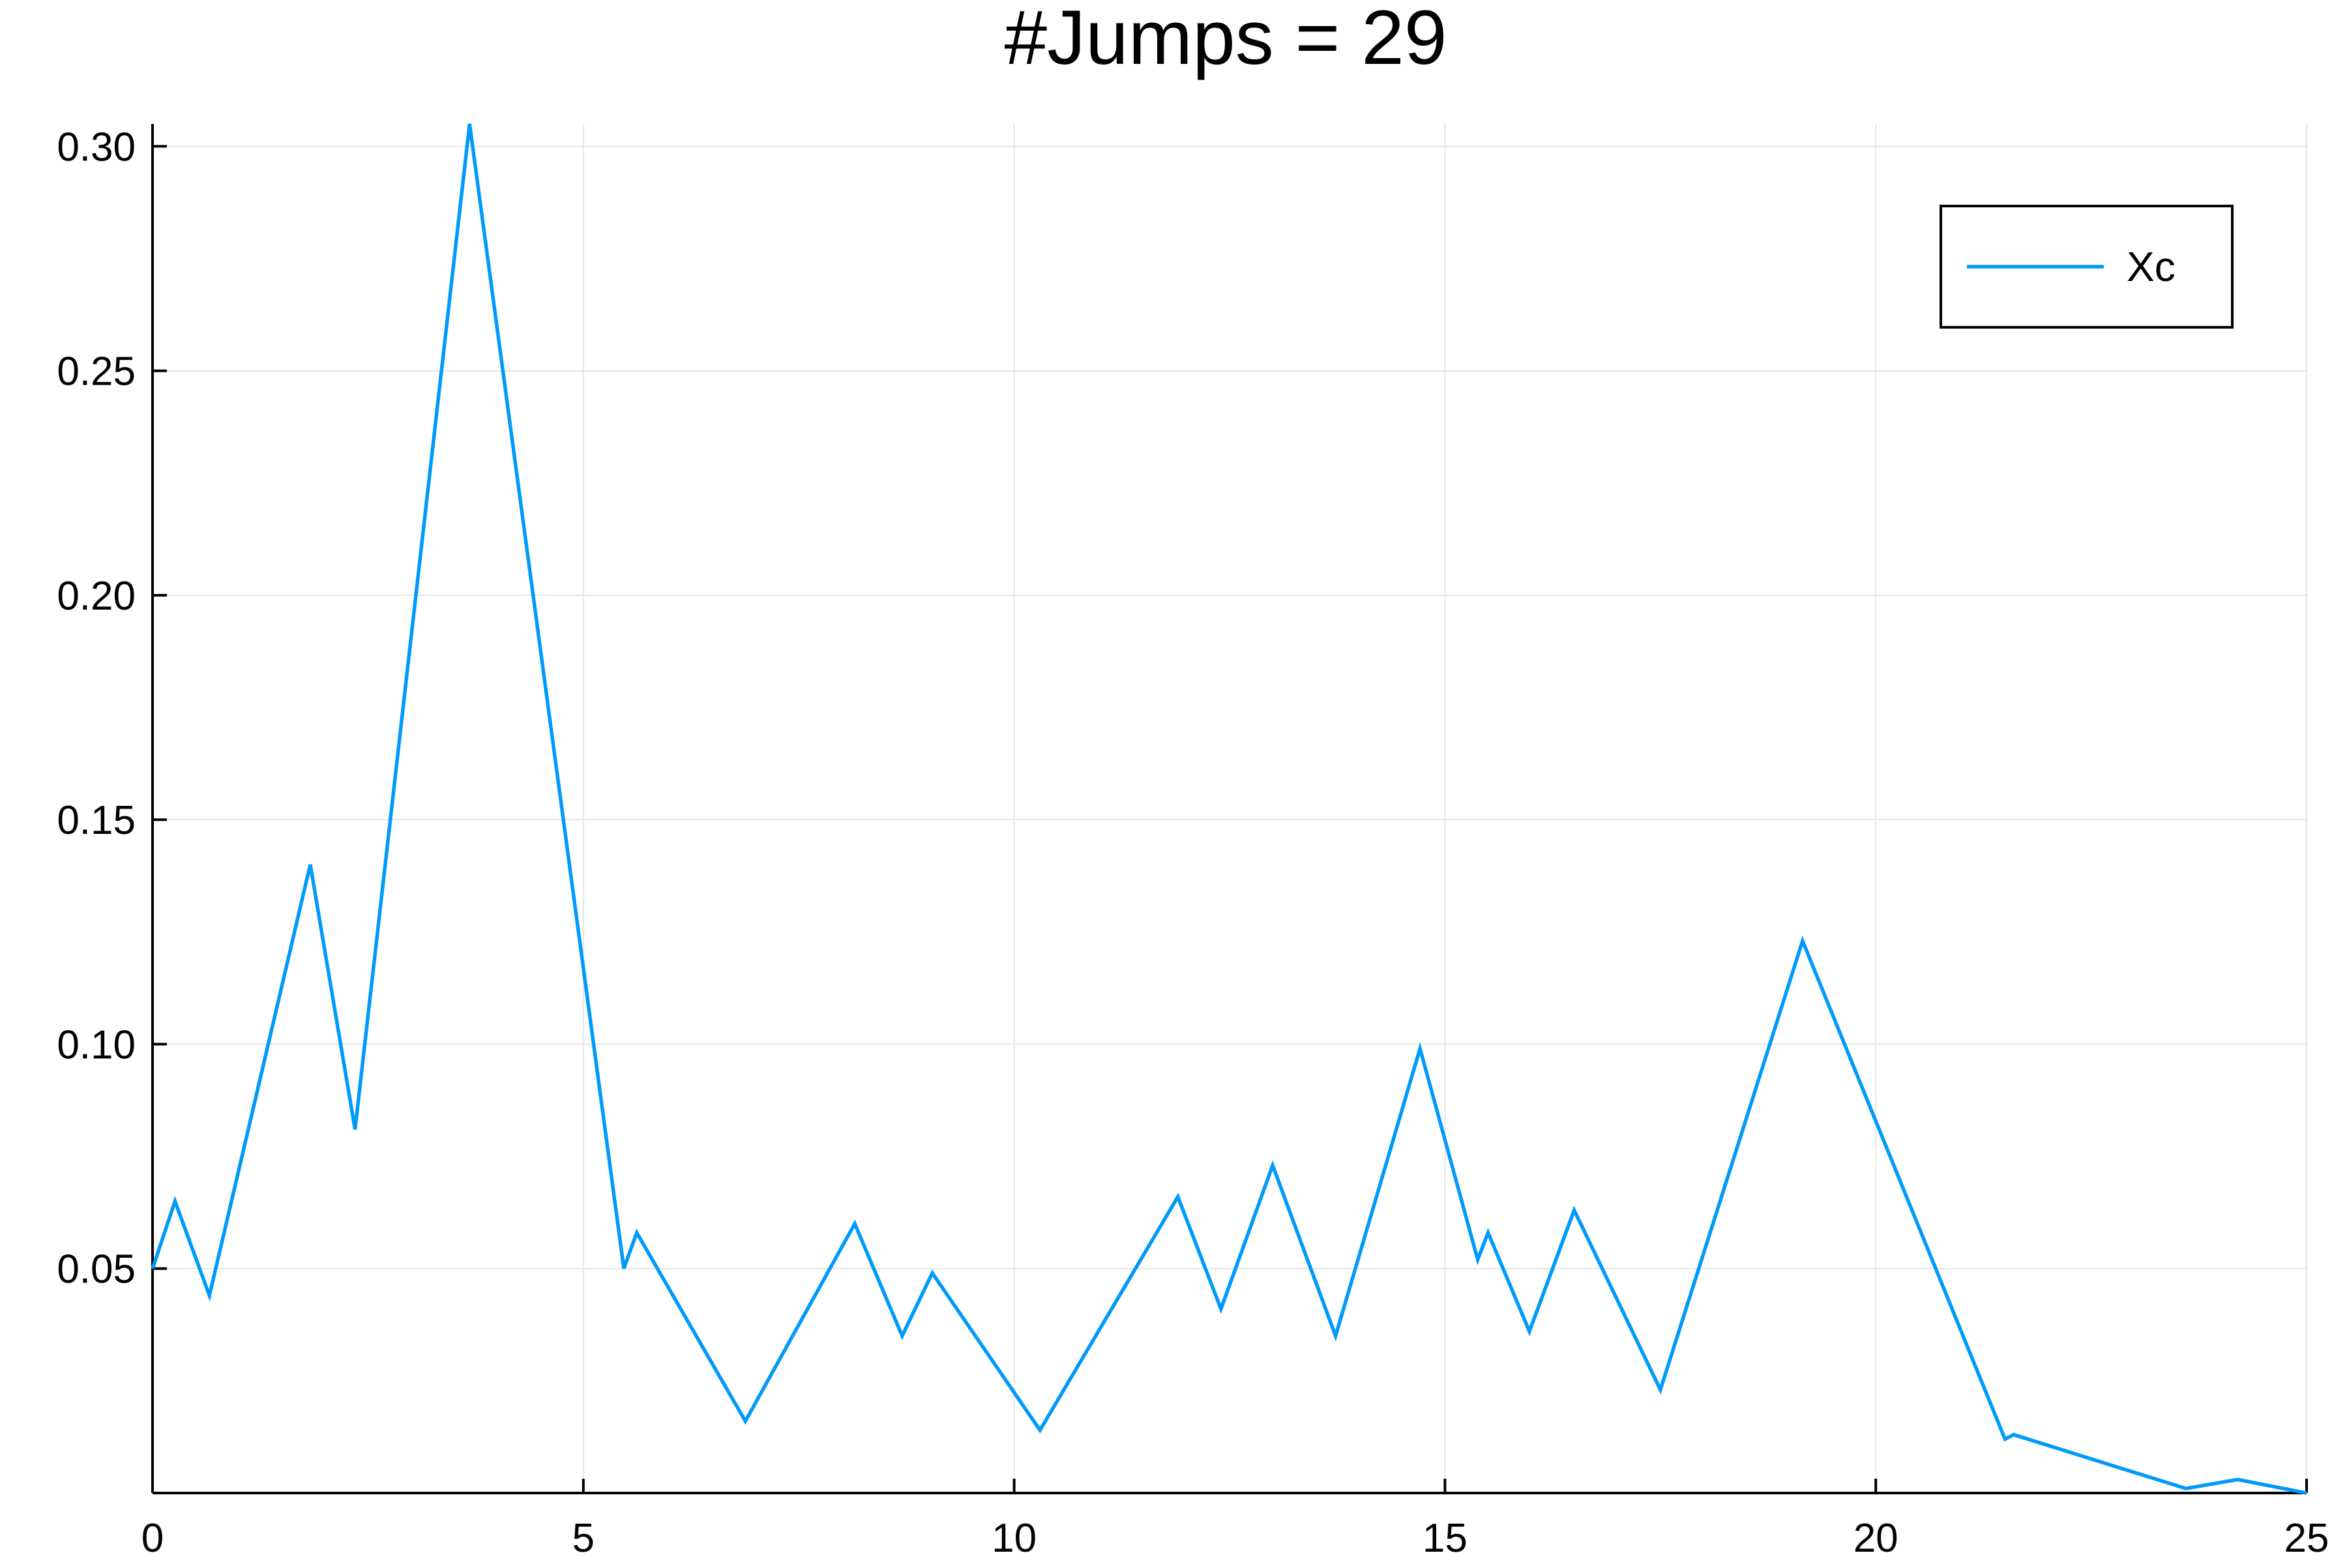  What do you see at coordinates (96, 1270) in the screenshot?
I see `y-tick-label: 0.05` at bounding box center [96, 1270].